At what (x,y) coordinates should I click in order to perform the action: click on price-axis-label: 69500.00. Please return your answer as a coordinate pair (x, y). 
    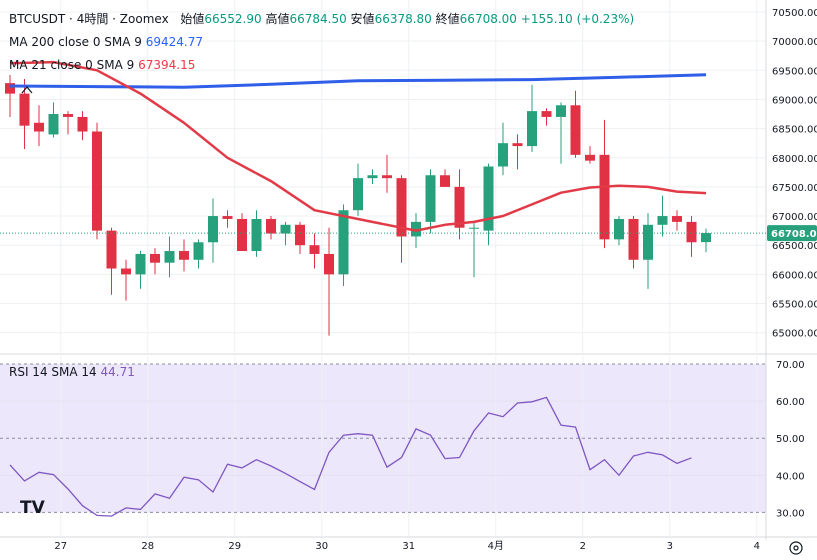
    Looking at the image, I should click on (794, 71).